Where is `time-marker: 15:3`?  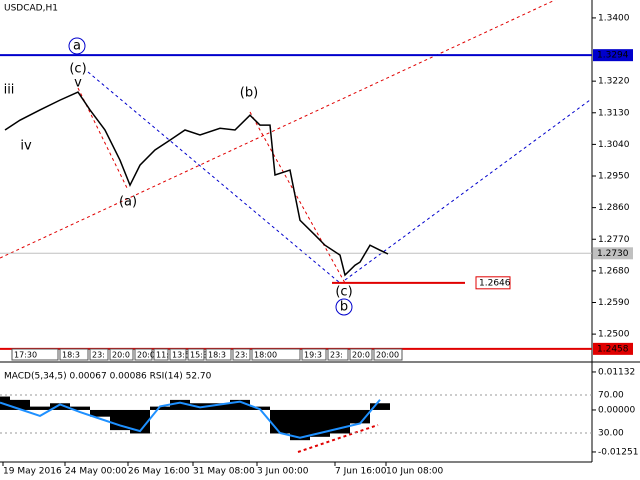 time-marker: 15:3 is located at coordinates (199, 355).